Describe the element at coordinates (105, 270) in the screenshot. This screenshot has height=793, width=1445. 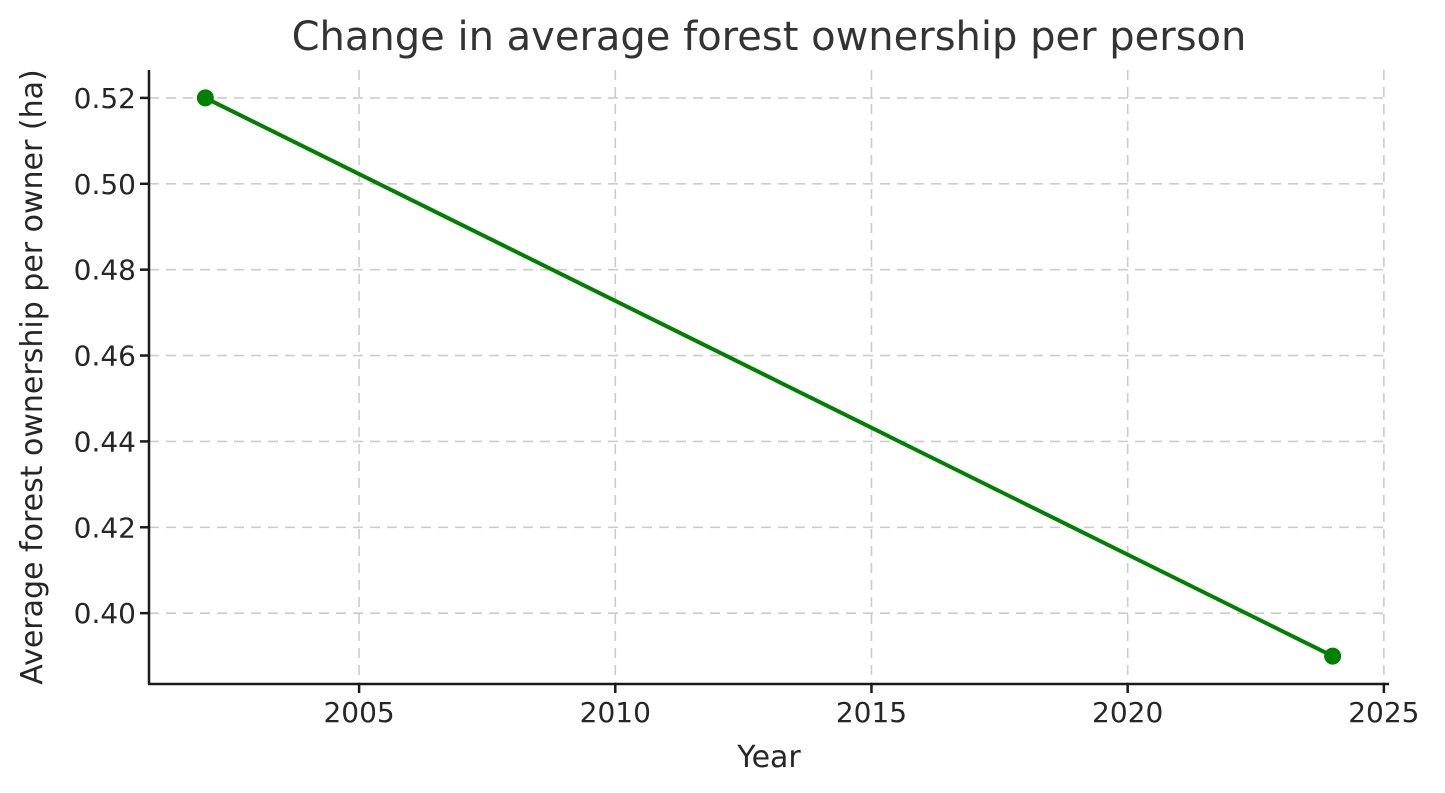
I see `y-tick-label: 0.48` at that location.